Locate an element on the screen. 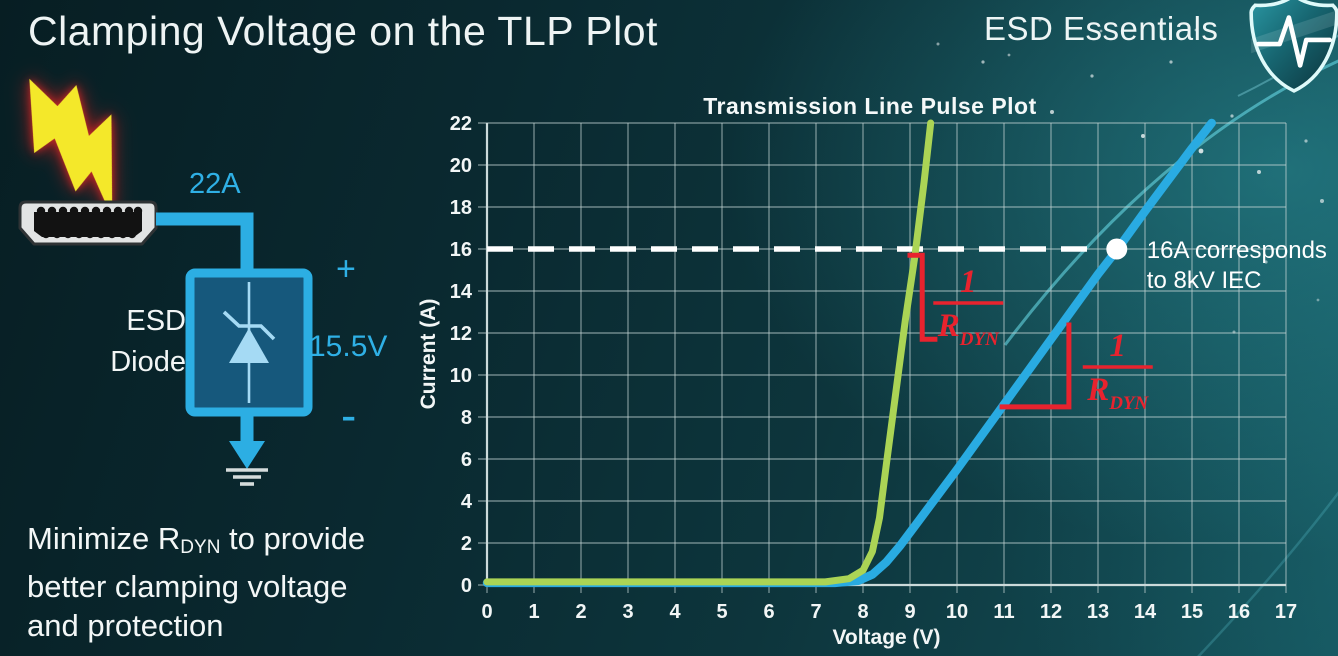  svg-text: 18 is located at coordinates (461, 208).